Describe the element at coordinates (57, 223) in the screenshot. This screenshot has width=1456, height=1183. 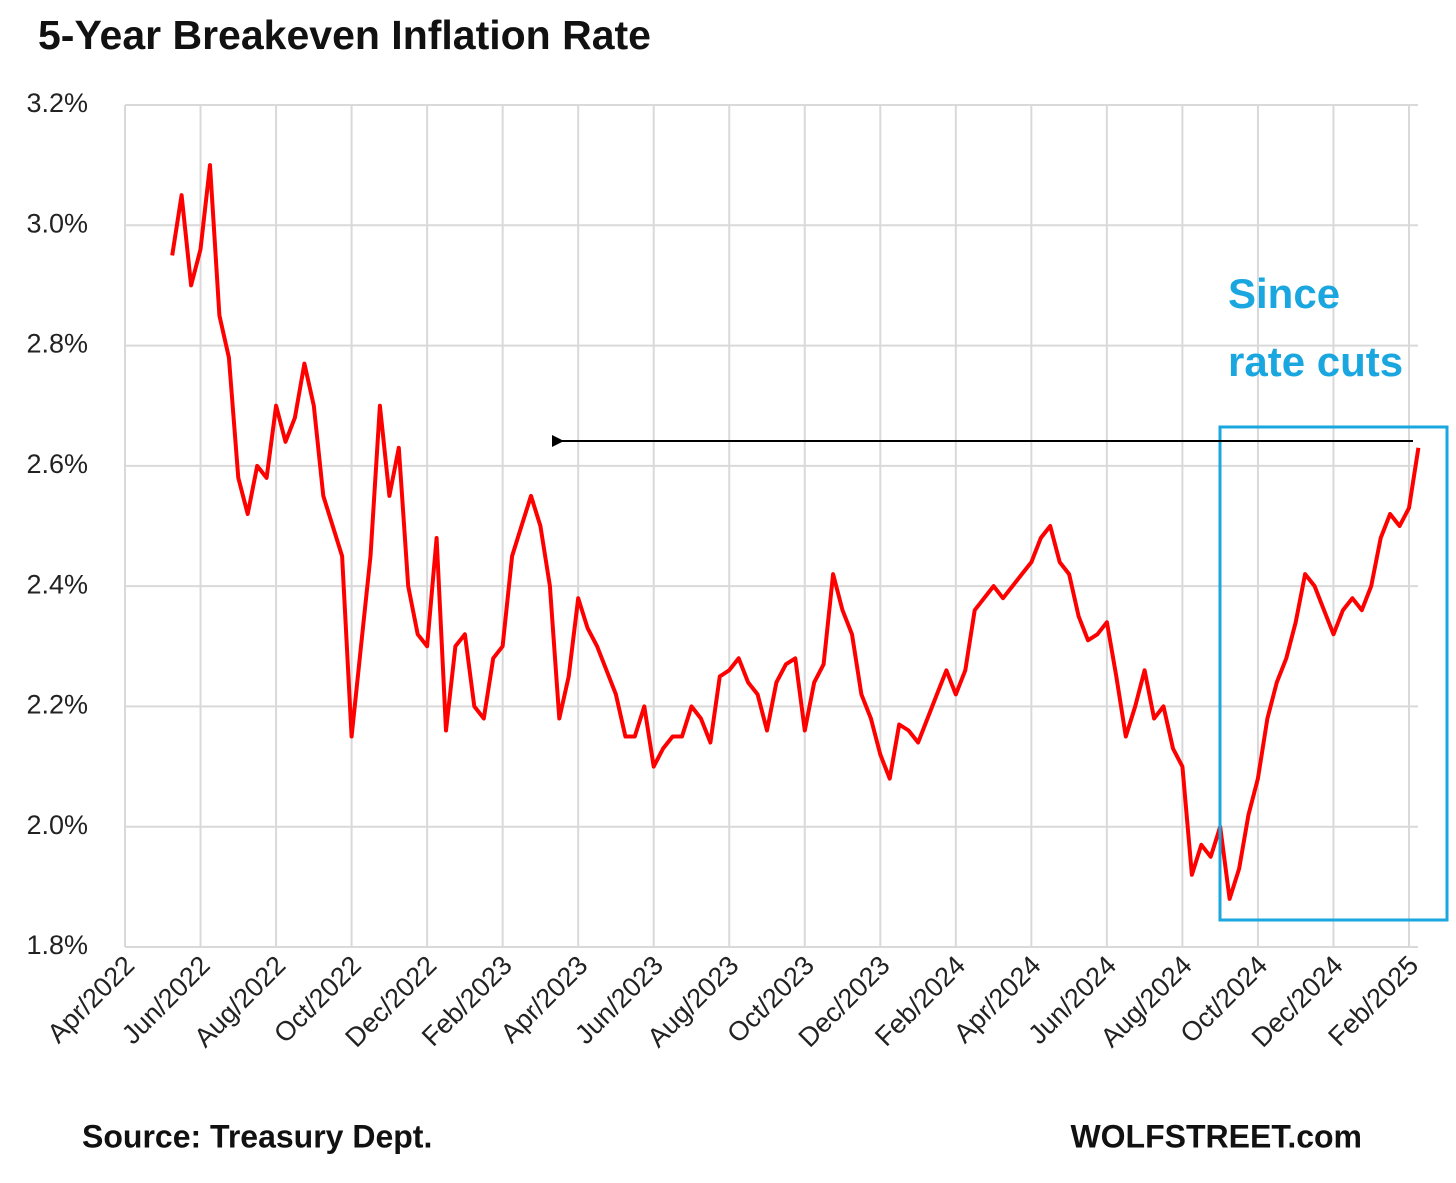
I see `y-tick-label: 3.0%` at that location.